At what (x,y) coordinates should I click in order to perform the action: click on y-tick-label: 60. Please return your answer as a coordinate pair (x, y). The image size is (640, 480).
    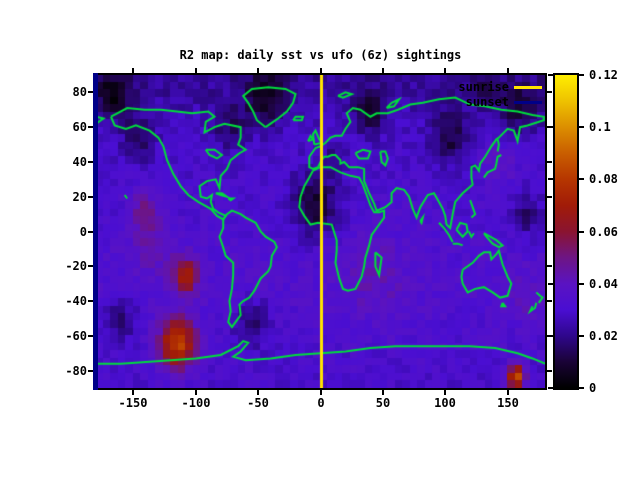
    Looking at the image, I should click on (79, 127).